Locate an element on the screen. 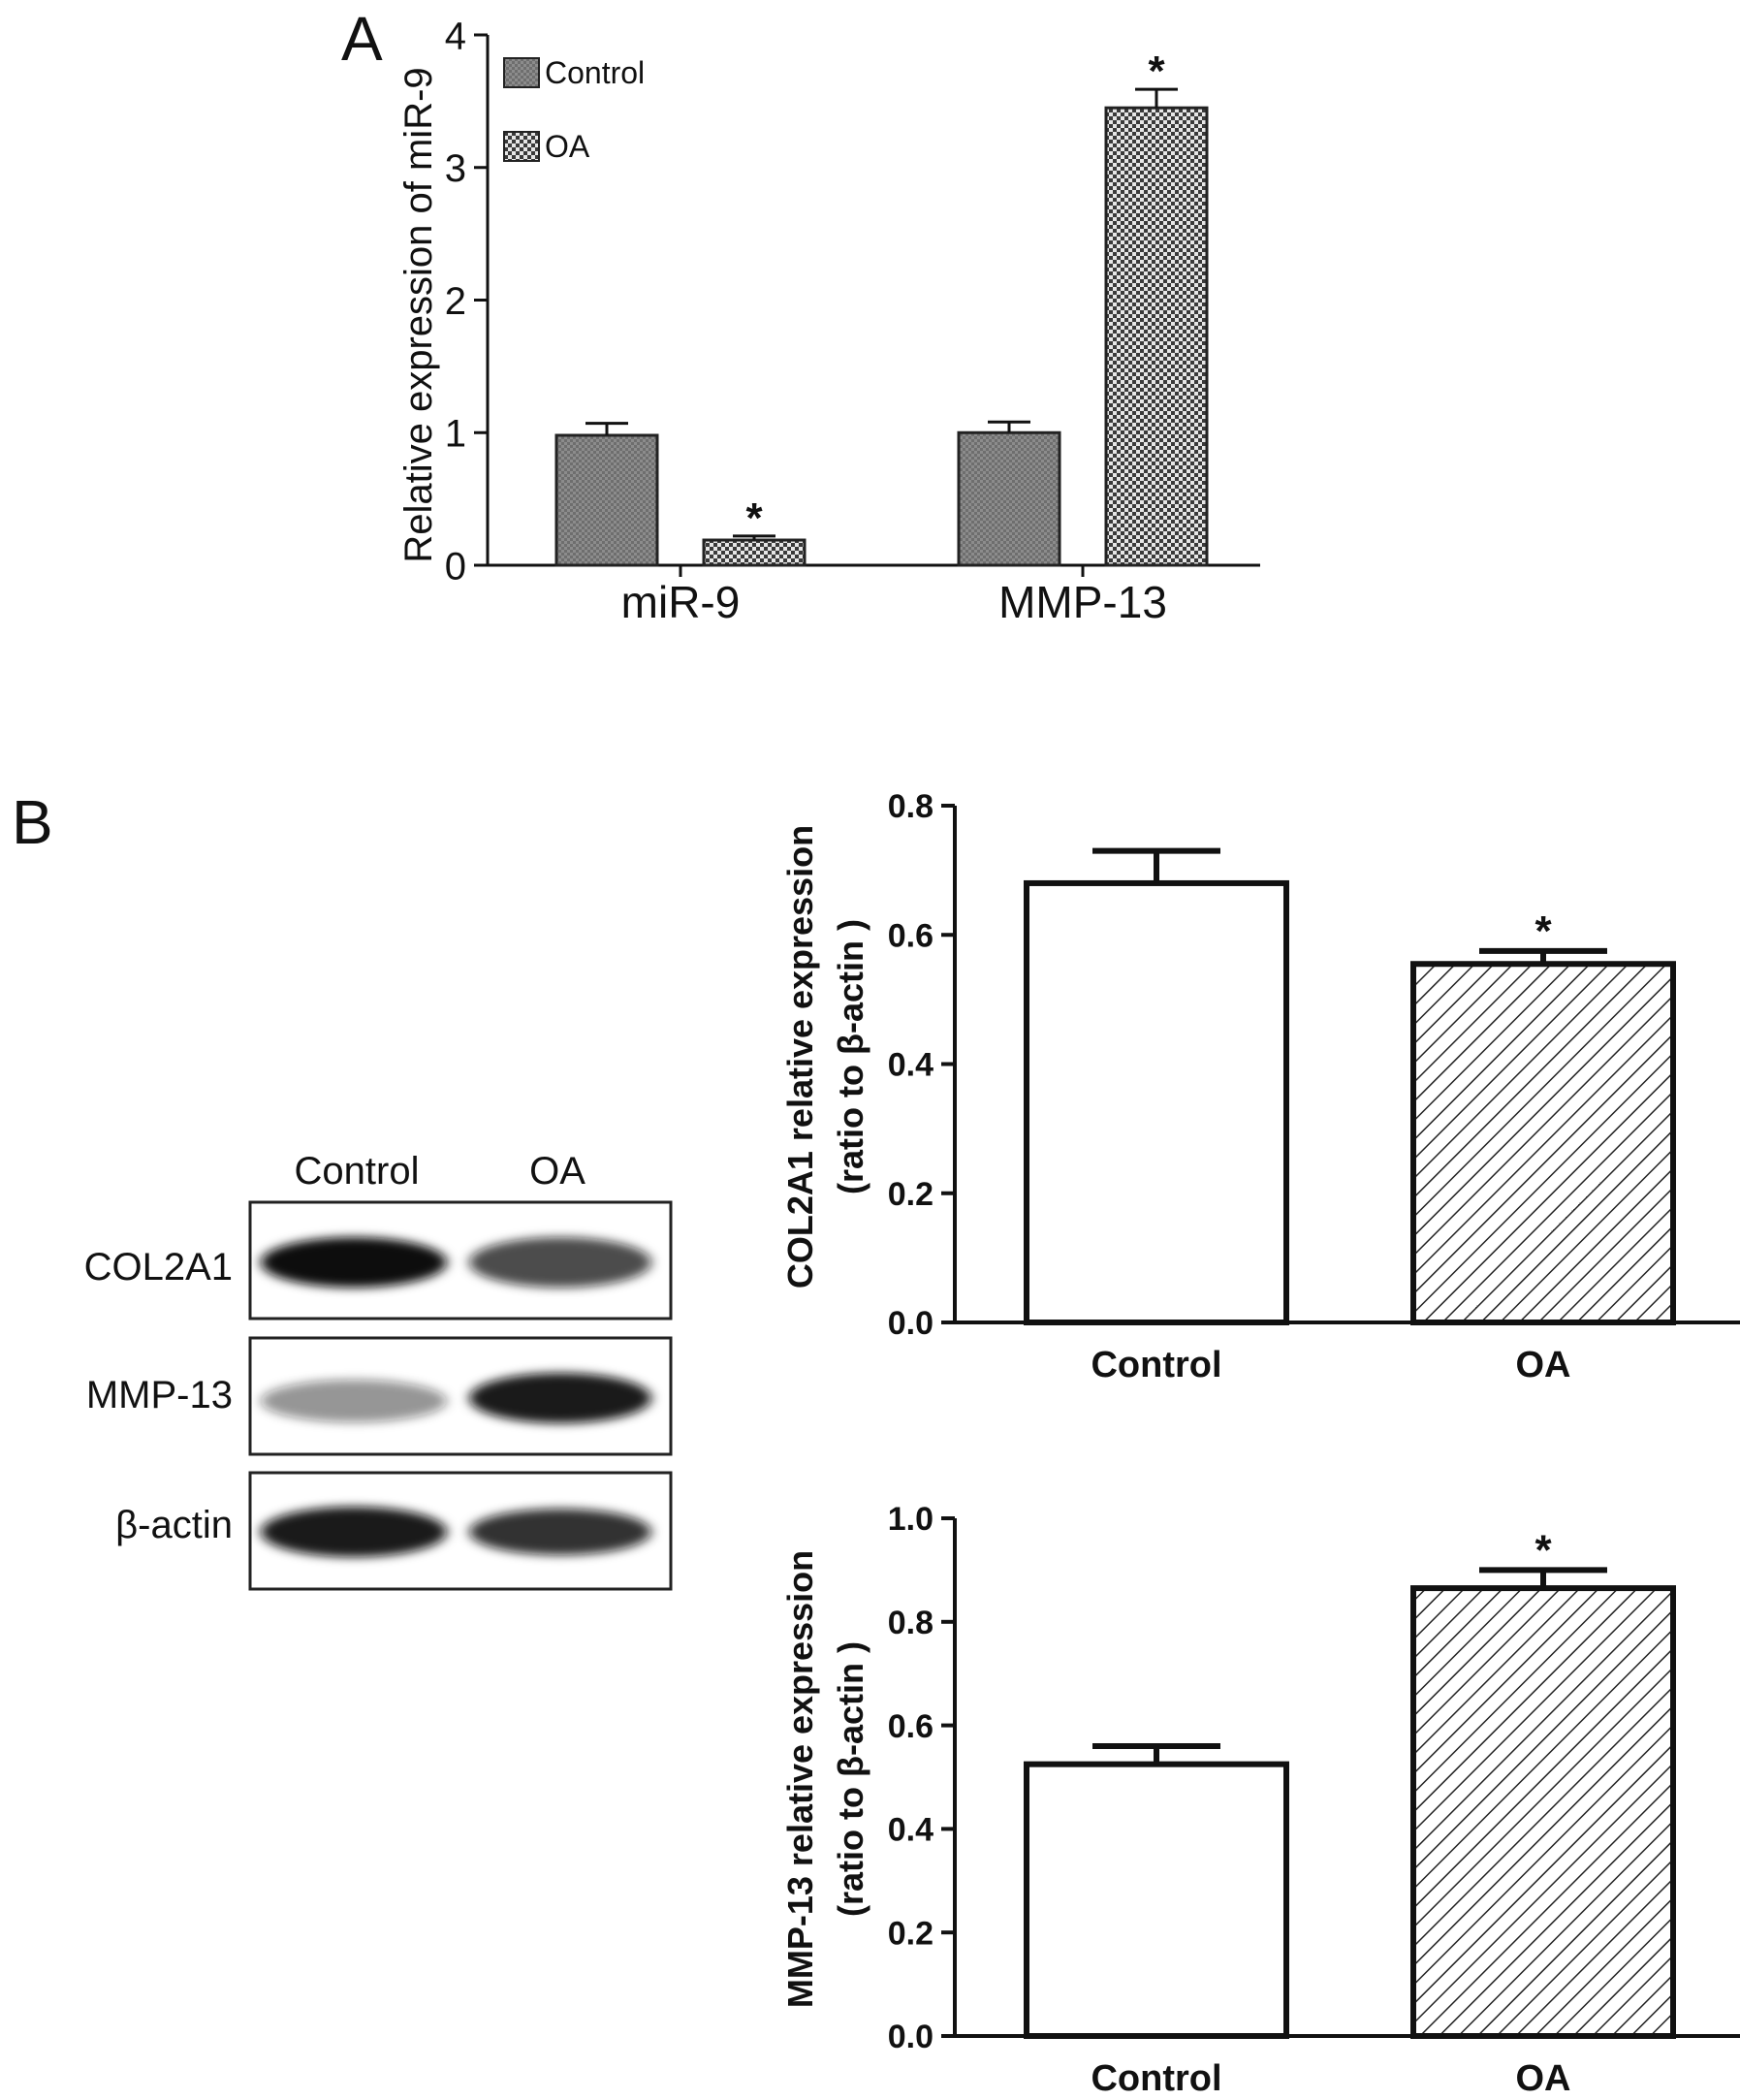  chart-b-col2a1-ylabel-line1: COL2A1 relative expression is located at coordinates (800, 1057).